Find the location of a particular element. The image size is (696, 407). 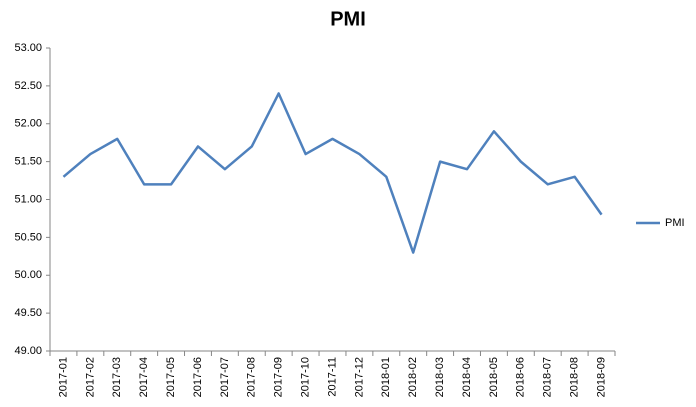

x-tick-label: 2017-02 is located at coordinates (90, 377).